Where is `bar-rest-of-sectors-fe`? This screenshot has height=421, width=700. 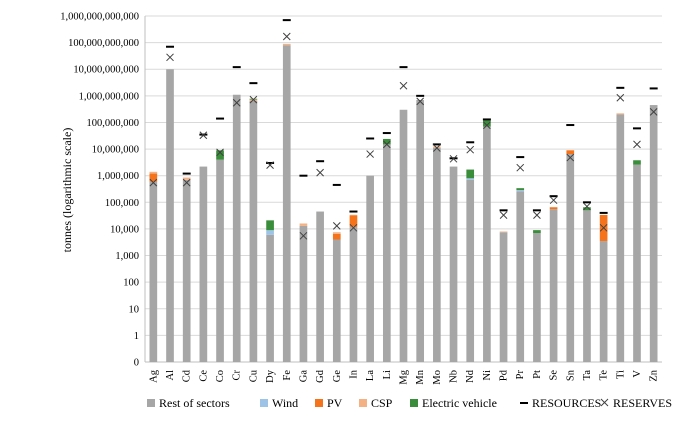 bar-rest-of-sectors-fe is located at coordinates (286, 204).